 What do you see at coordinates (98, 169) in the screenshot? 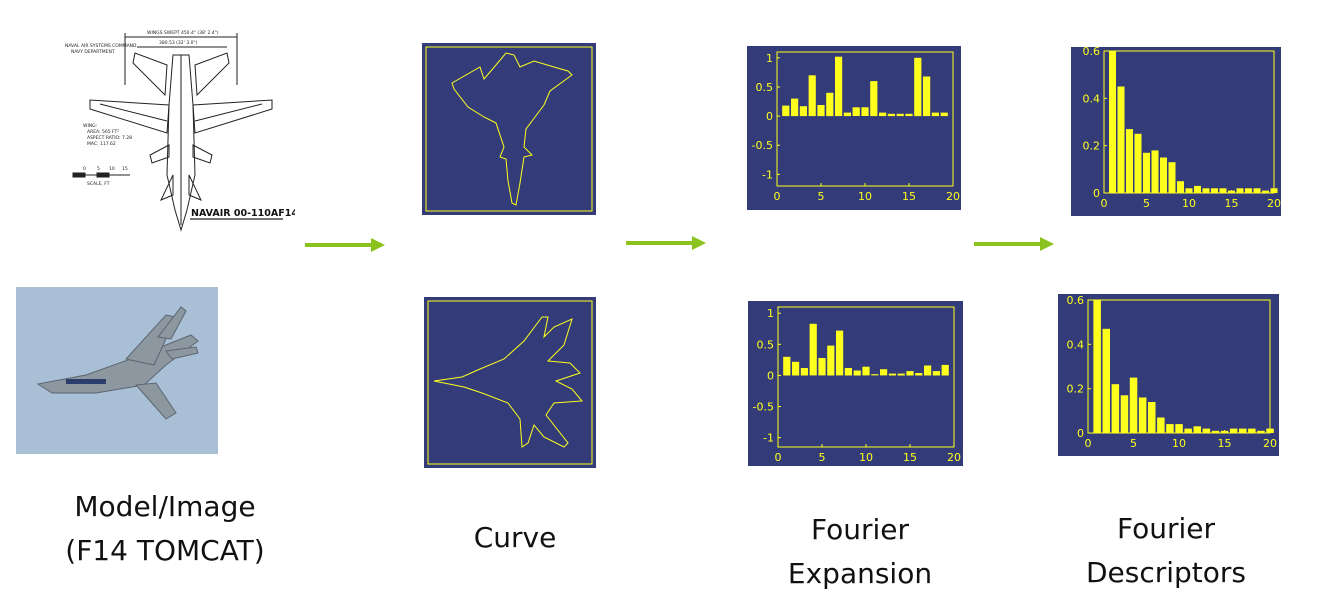
I see `scale-tick-5: 5` at bounding box center [98, 169].